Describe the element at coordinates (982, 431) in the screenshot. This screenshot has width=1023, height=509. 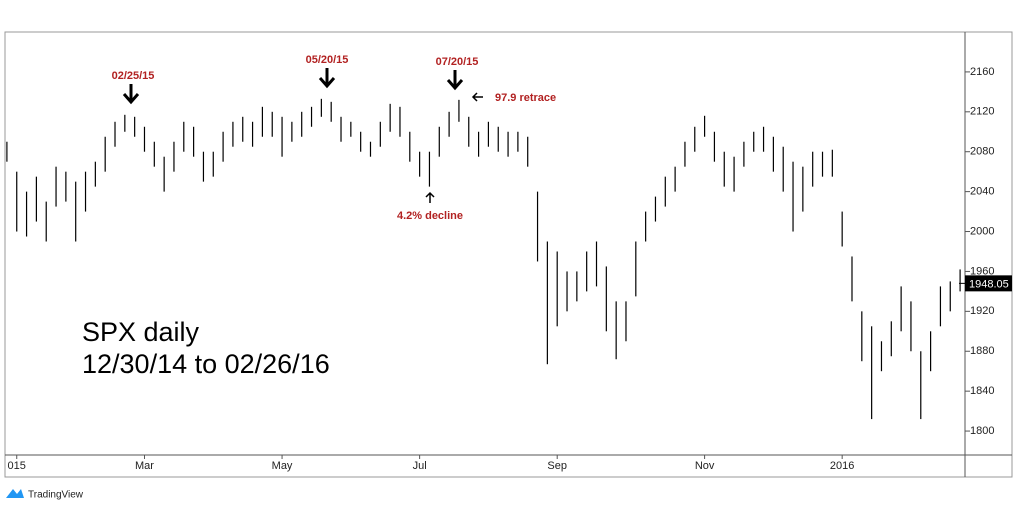
I see `y-tick-label: 1800` at that location.